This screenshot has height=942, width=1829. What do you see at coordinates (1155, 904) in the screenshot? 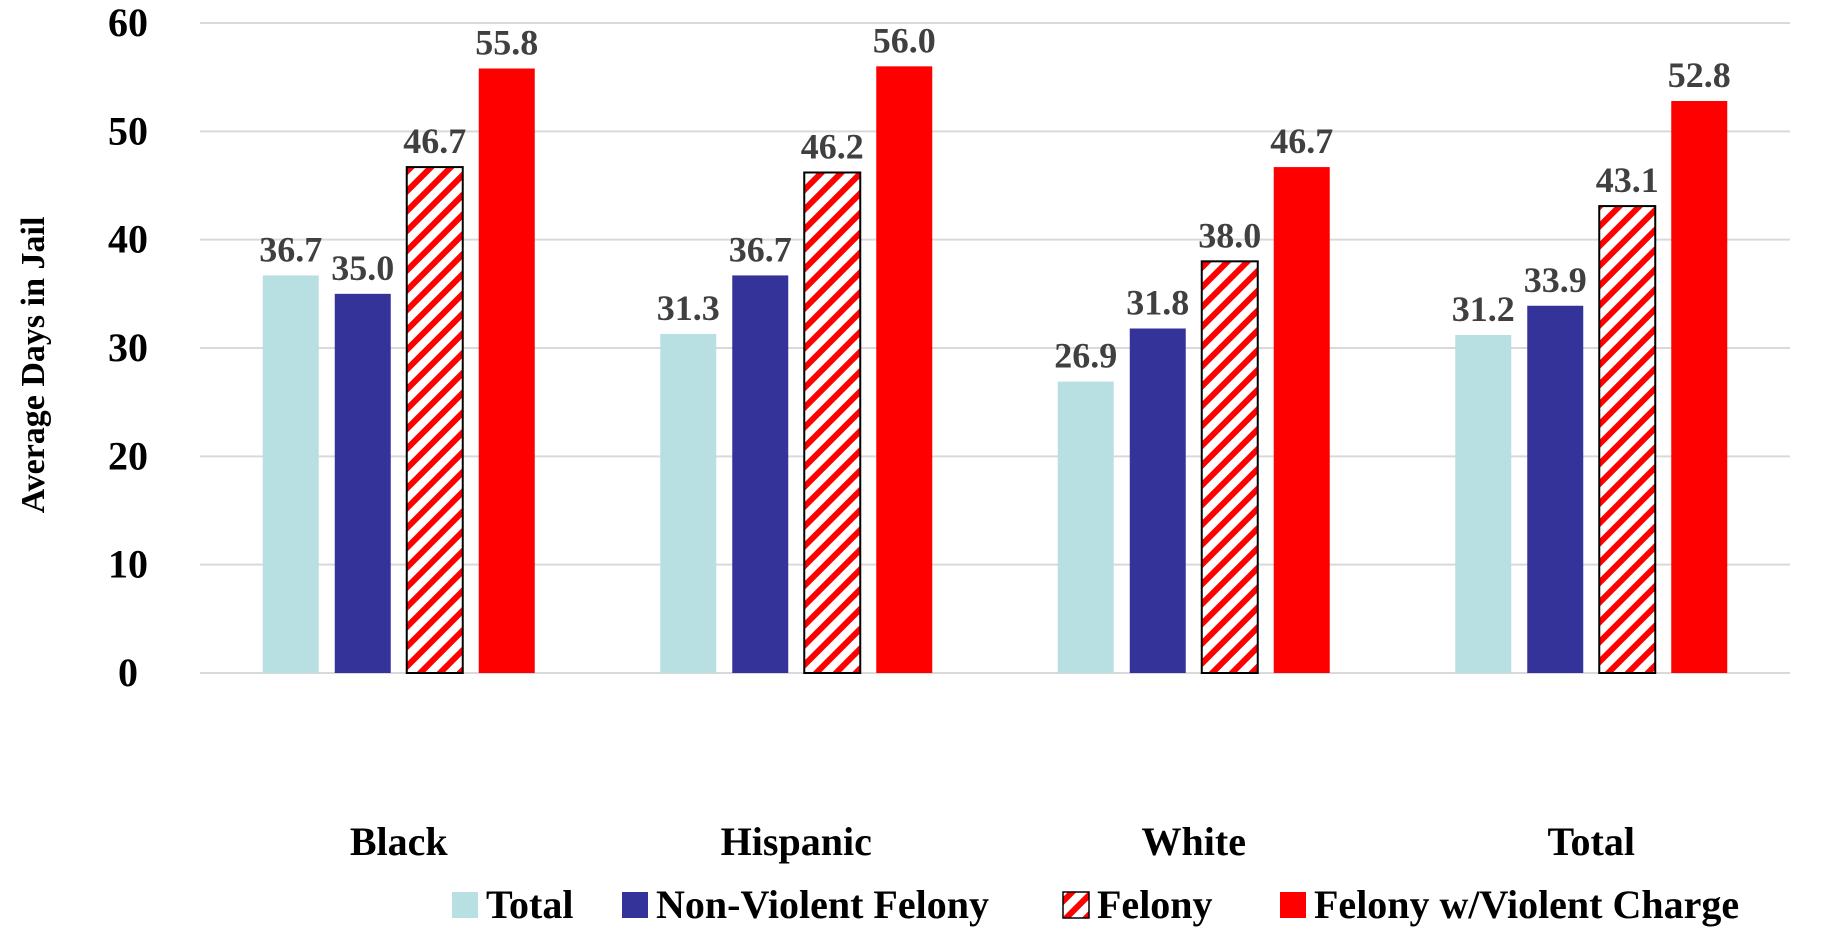
I see `legend-label: Felony` at bounding box center [1155, 904].